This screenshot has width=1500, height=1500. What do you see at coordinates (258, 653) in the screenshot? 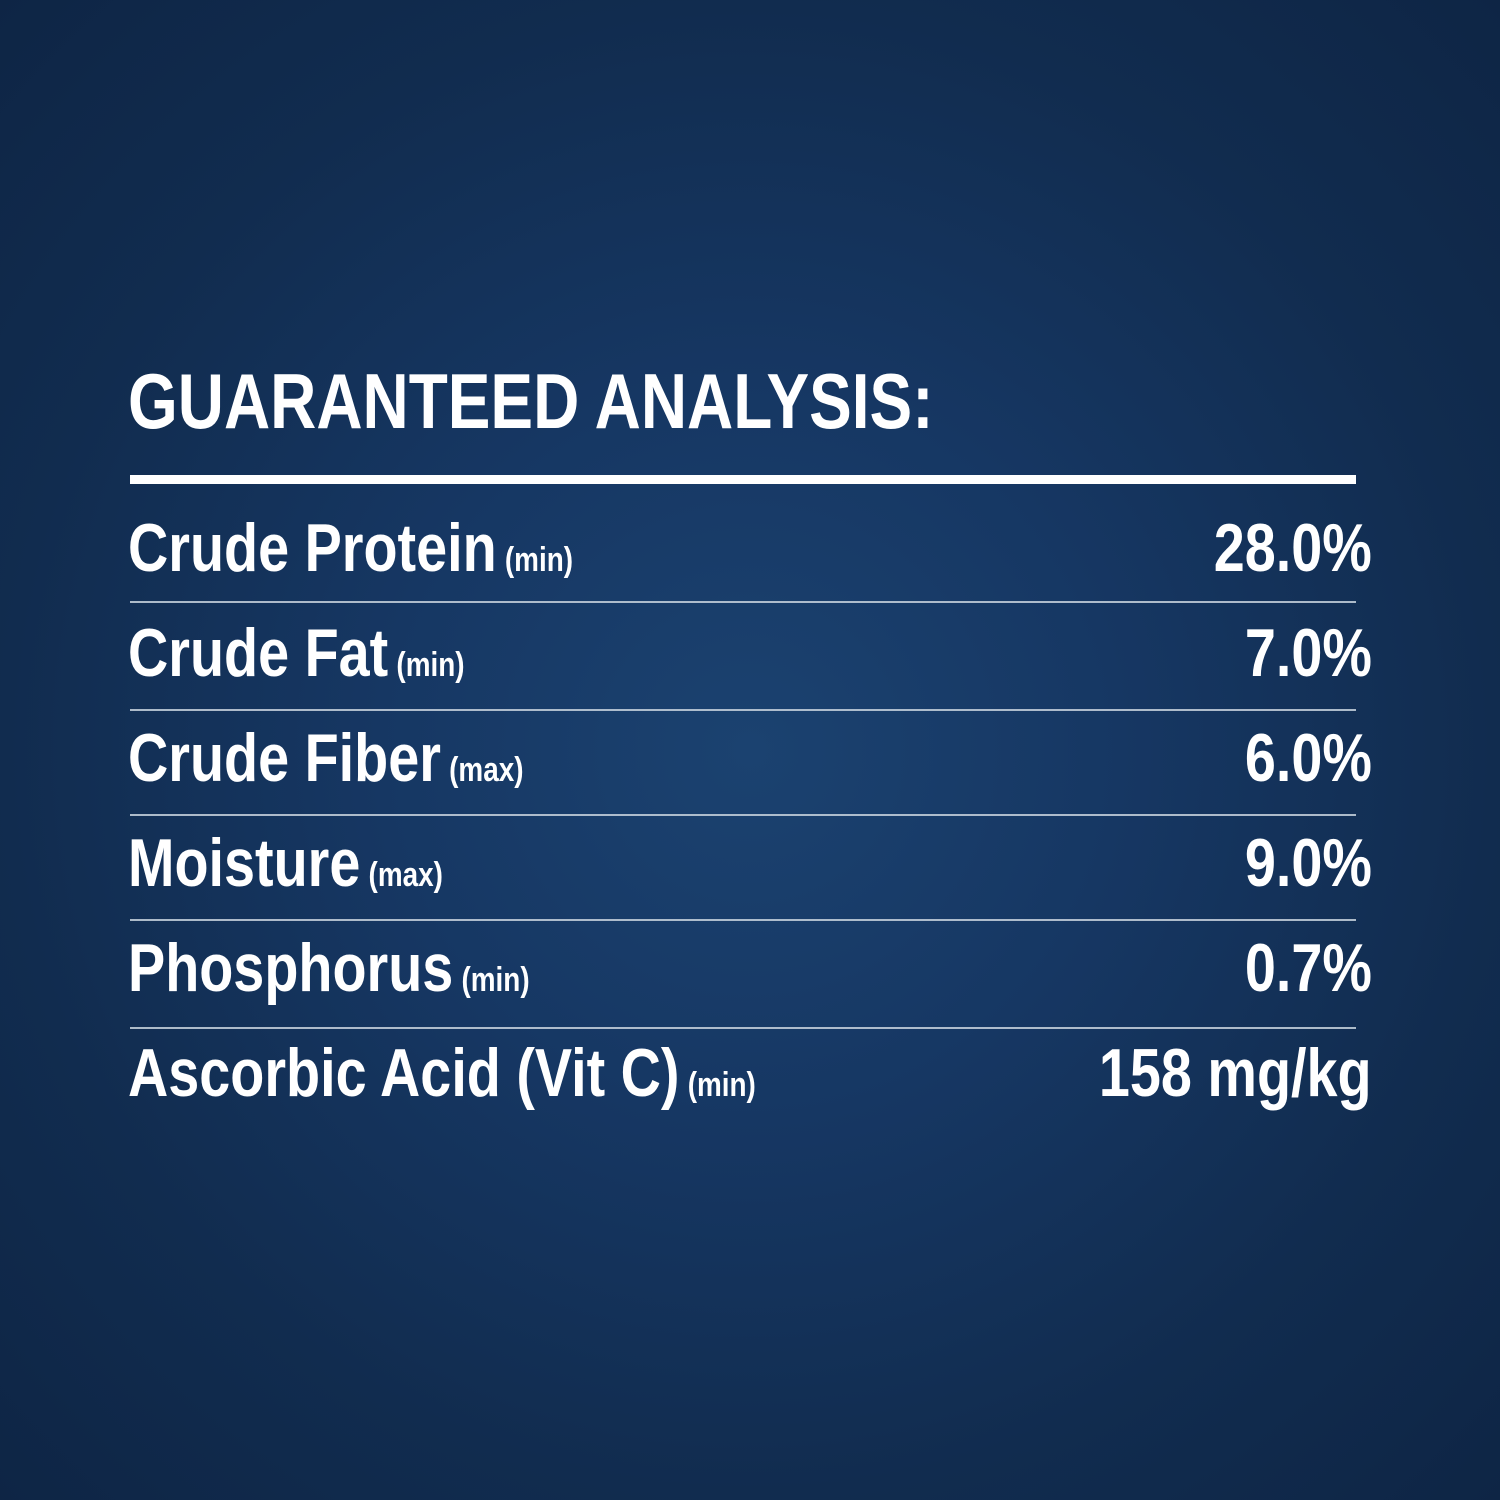
I see `nutrient-name: Crude Fat` at bounding box center [258, 653].